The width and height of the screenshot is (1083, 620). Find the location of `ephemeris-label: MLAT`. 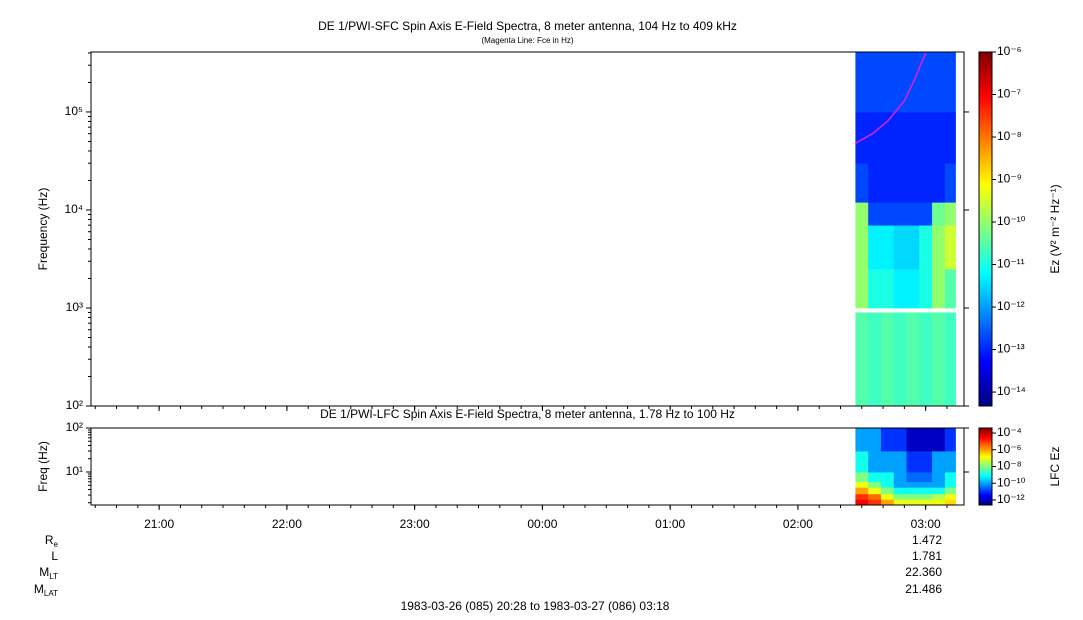

ephemeris-label: MLAT is located at coordinates (46, 590).